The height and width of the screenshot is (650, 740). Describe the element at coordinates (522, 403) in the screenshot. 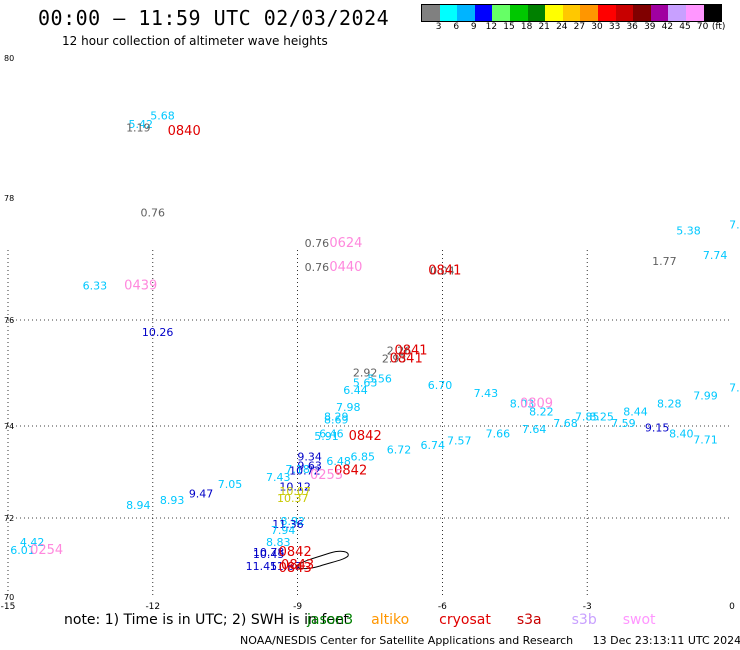

I see `wave-height-label: 8.03` at that location.